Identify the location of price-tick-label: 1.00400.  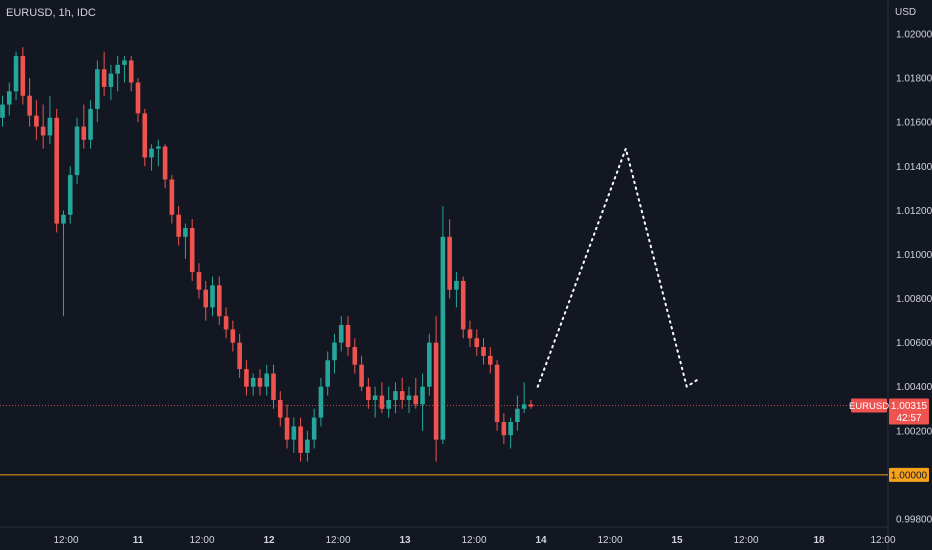
(914, 387).